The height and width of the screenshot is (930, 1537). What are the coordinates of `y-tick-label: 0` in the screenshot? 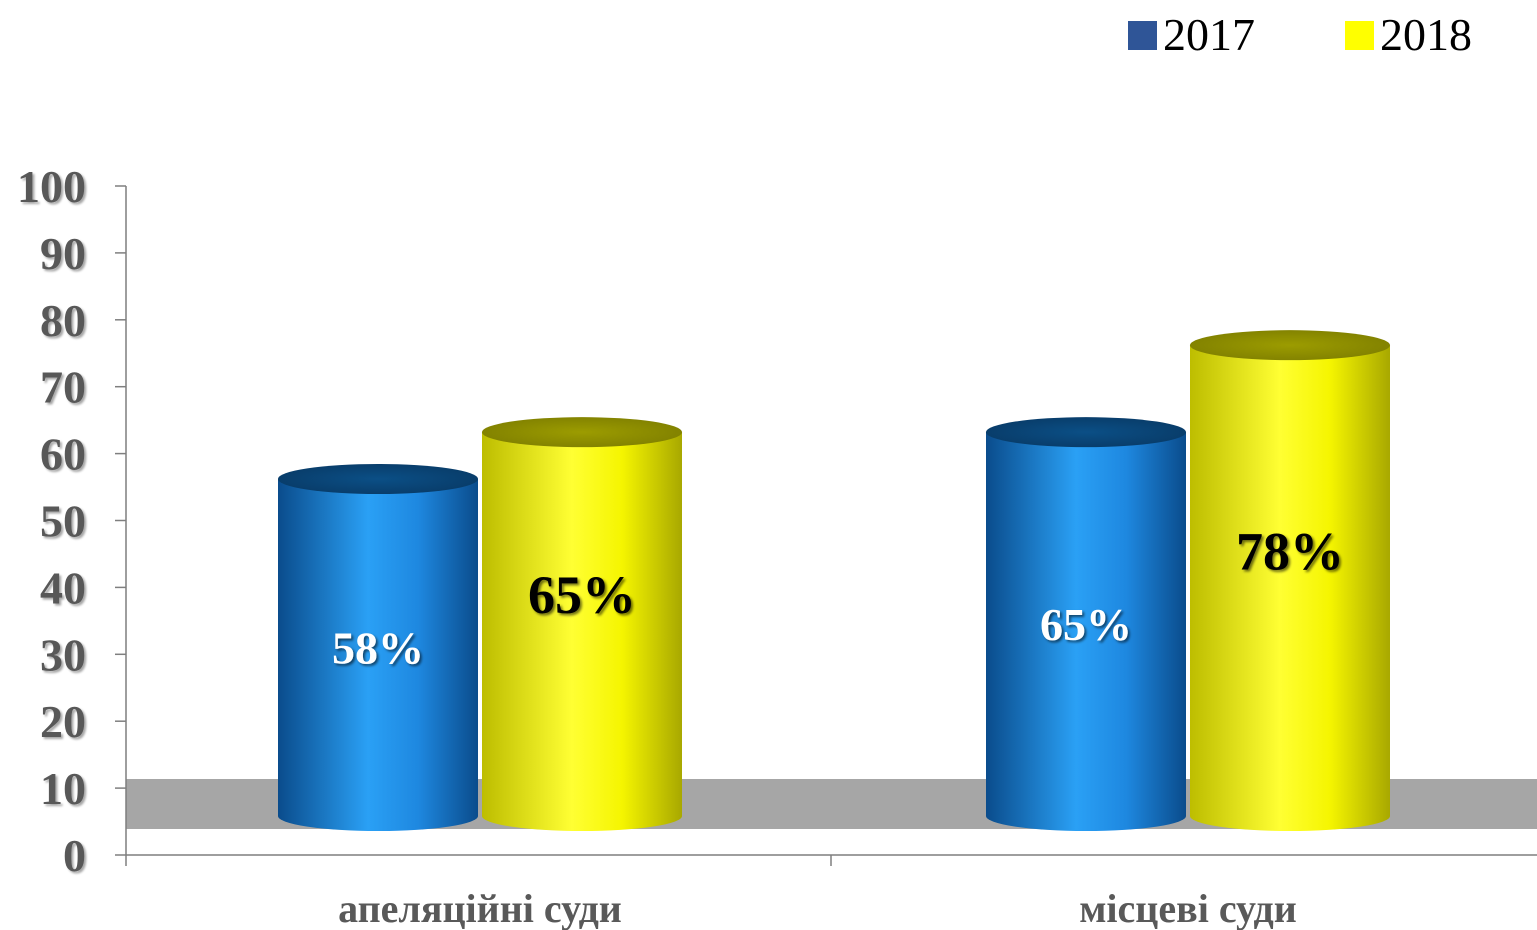 It's located at (74, 855).